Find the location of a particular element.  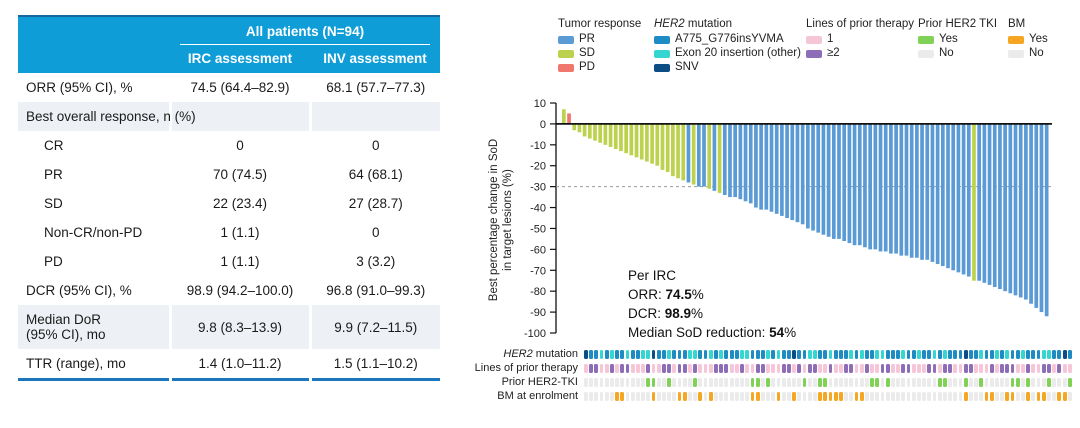

legend-title: HER2 mutation is located at coordinates (693, 24).